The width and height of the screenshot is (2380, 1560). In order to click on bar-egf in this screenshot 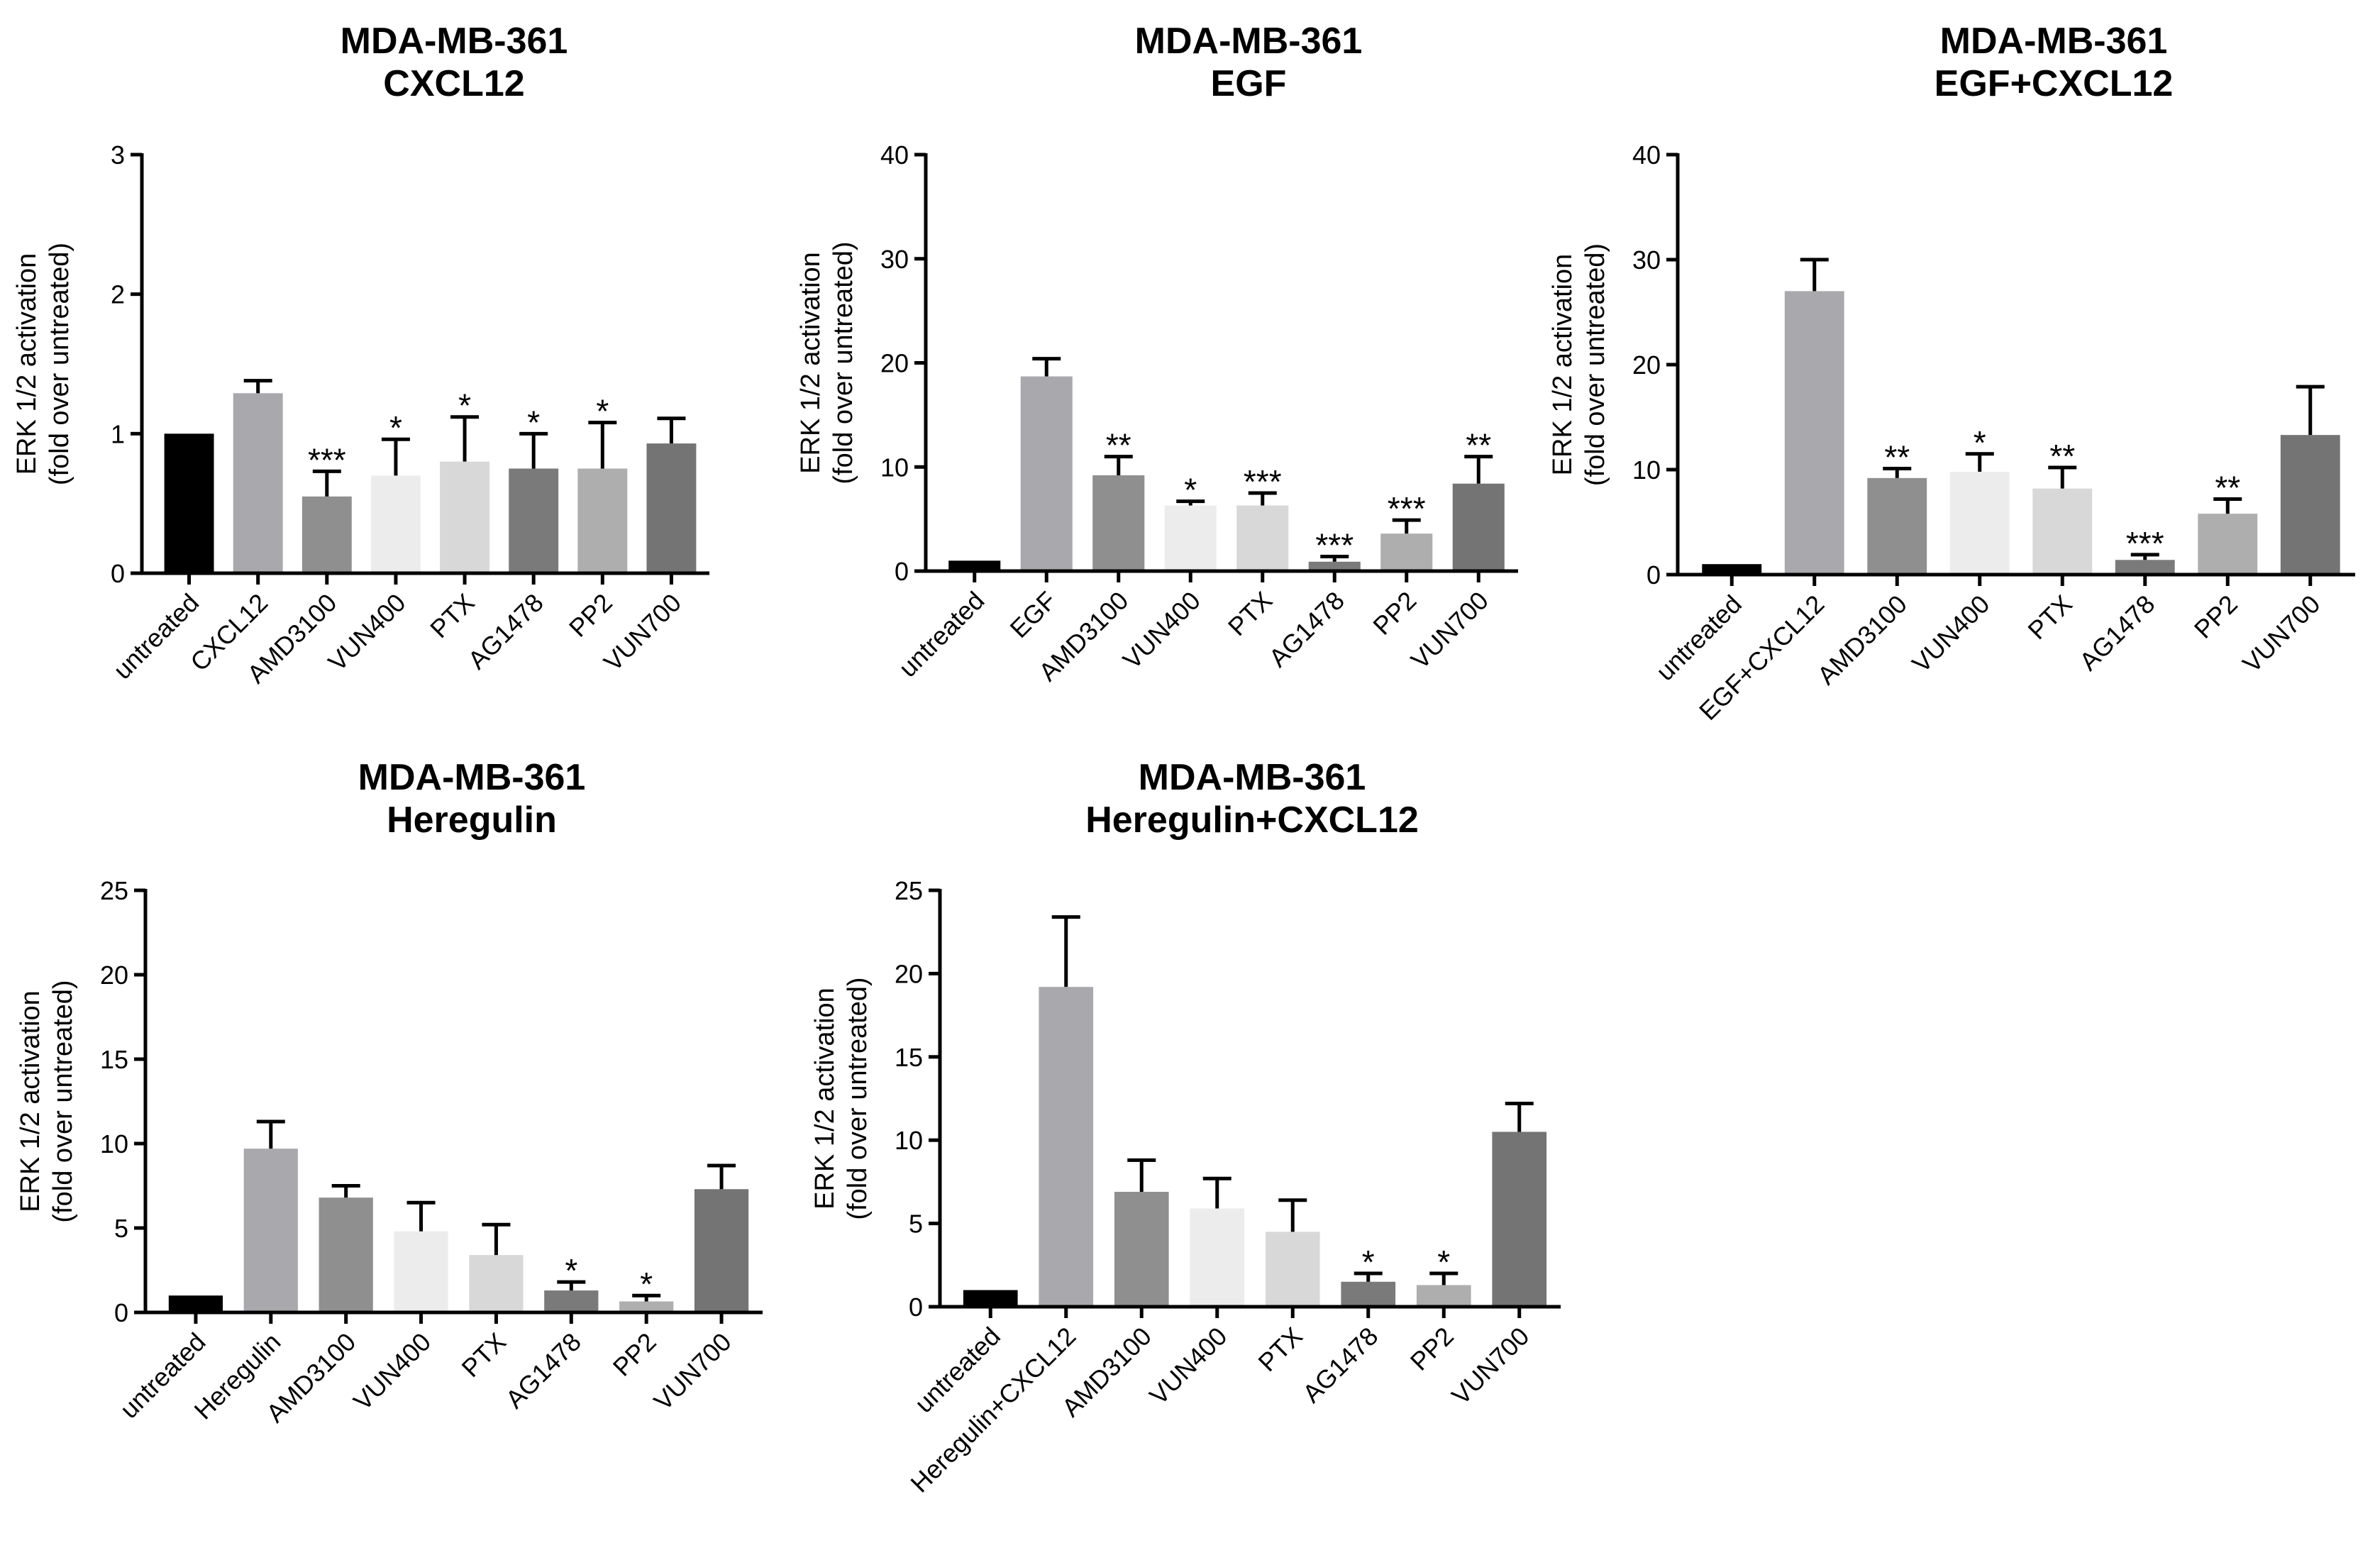, I will do `click(1047, 473)`.